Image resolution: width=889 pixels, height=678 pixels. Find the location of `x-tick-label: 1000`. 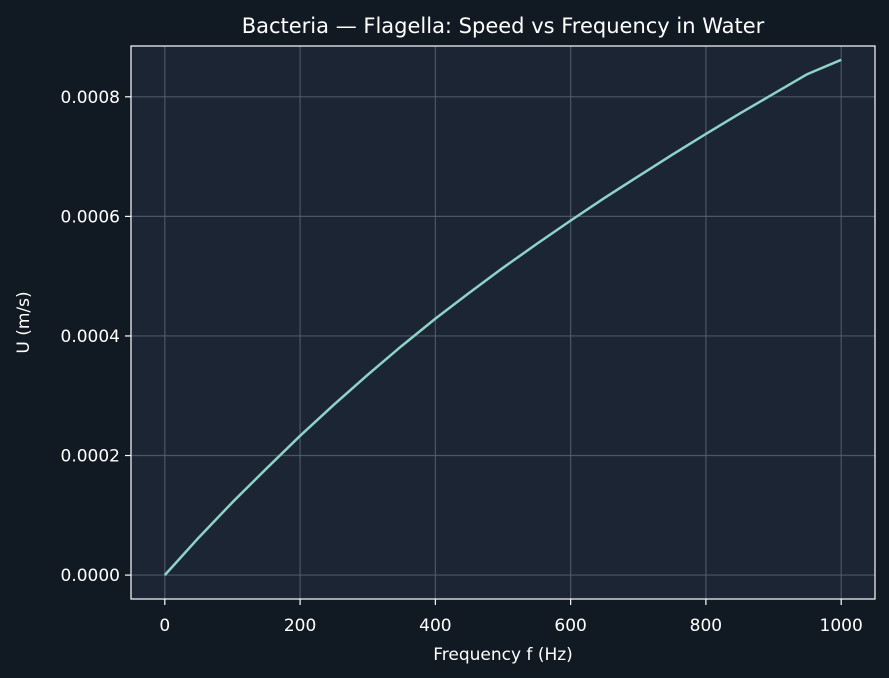

x-tick-label: 1000 is located at coordinates (841, 626).